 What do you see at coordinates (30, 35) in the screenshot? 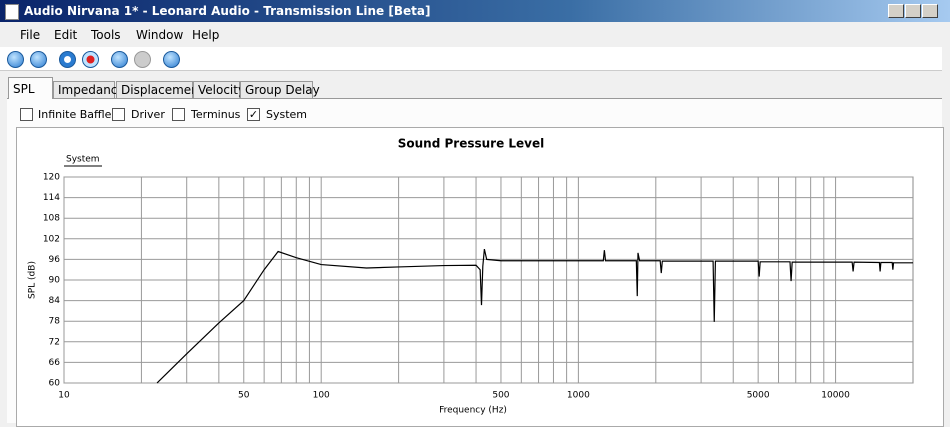
I see `menu-item: File` at bounding box center [30, 35].